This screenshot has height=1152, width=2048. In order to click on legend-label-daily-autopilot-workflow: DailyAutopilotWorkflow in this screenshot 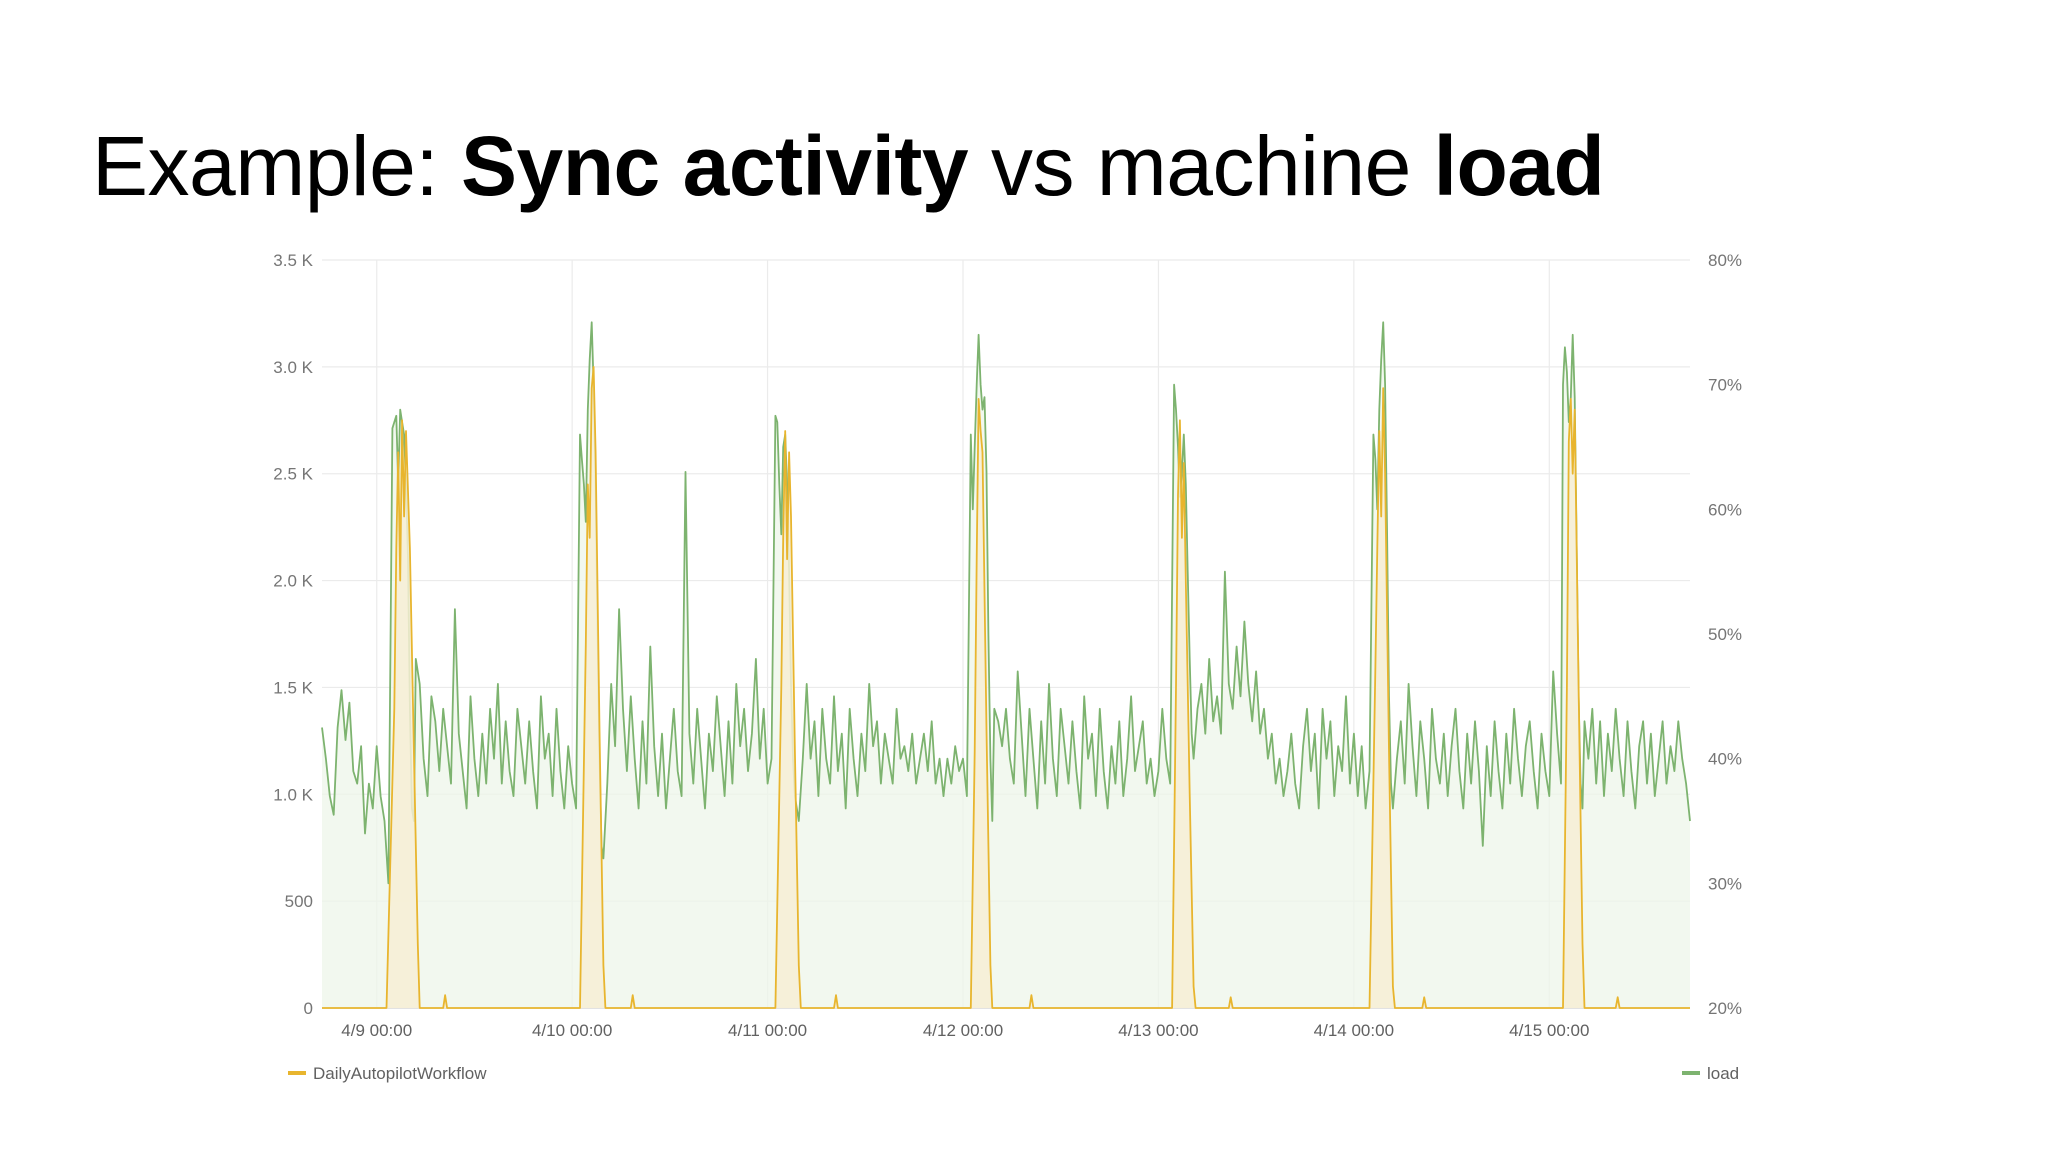, I will do `click(400, 1073)`.